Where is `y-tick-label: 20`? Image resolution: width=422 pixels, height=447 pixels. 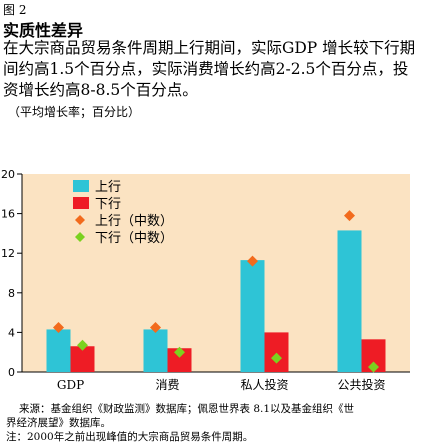 y-tick-label: 20 is located at coordinates (8, 174).